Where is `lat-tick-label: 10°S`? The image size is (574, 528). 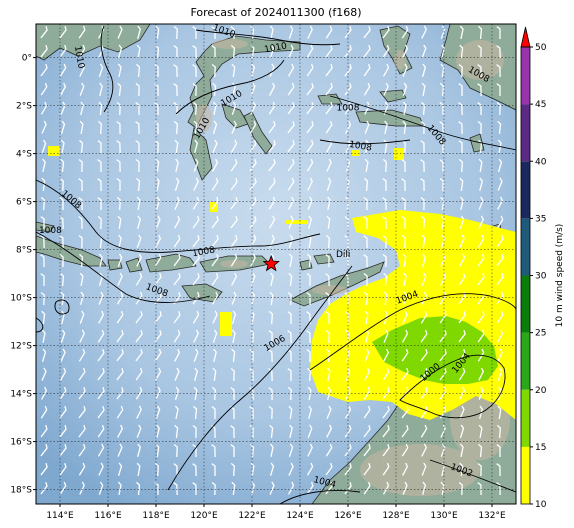 lat-tick-label: 10°S is located at coordinates (21, 299).